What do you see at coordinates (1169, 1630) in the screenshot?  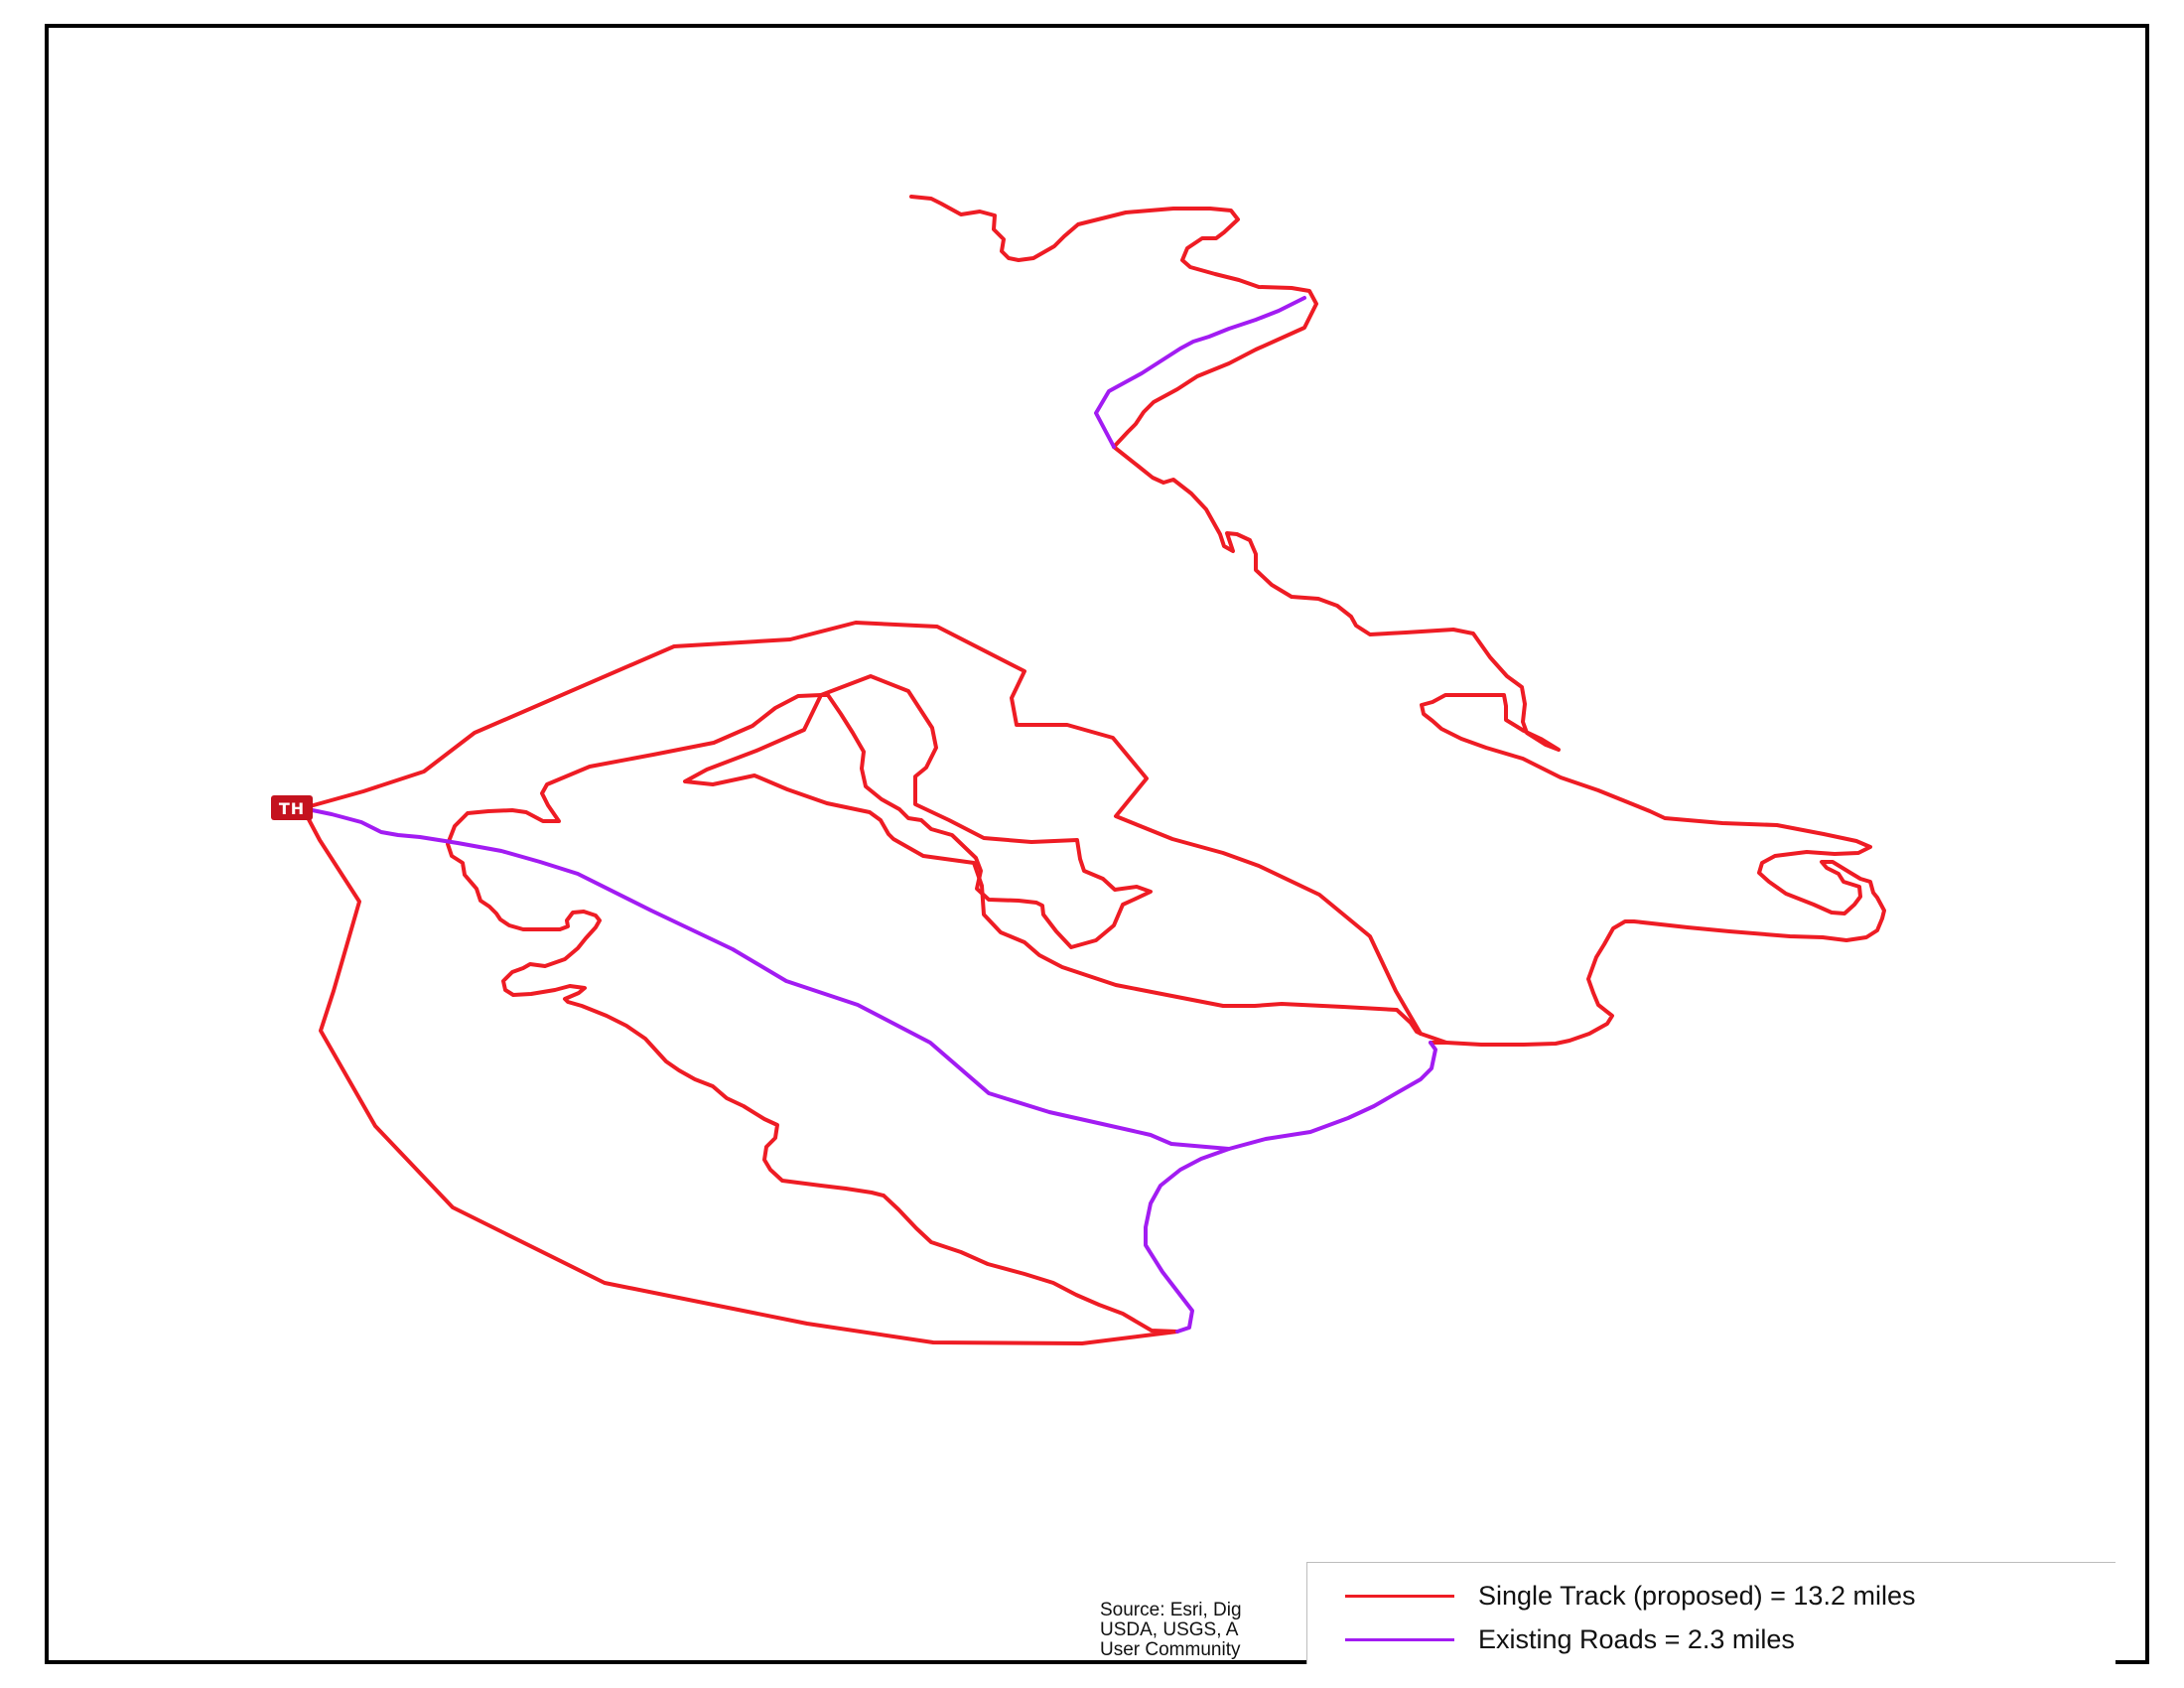 I see `source-line: USDA, USGS, A` at bounding box center [1169, 1630].